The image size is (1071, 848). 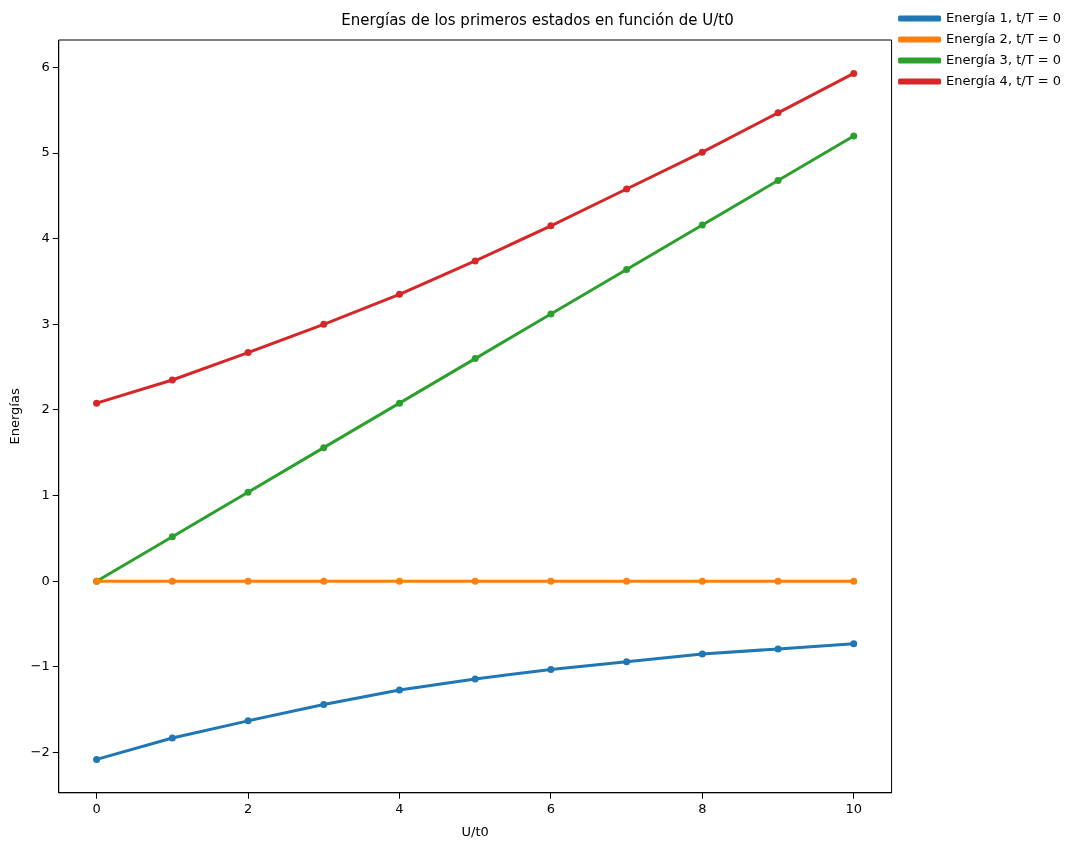 What do you see at coordinates (1004, 80) in the screenshot?
I see `legend-label: Energía 4, t/T = 0` at bounding box center [1004, 80].